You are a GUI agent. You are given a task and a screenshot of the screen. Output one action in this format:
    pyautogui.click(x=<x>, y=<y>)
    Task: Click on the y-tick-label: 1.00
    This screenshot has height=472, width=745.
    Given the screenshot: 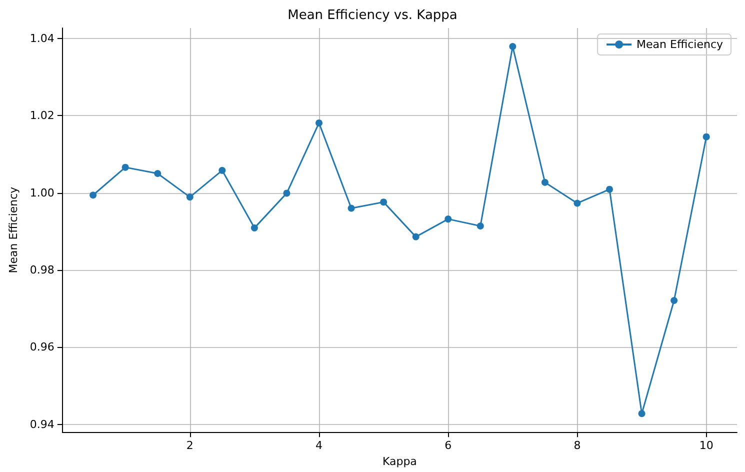 What is the action you would take?
    pyautogui.click(x=42, y=193)
    